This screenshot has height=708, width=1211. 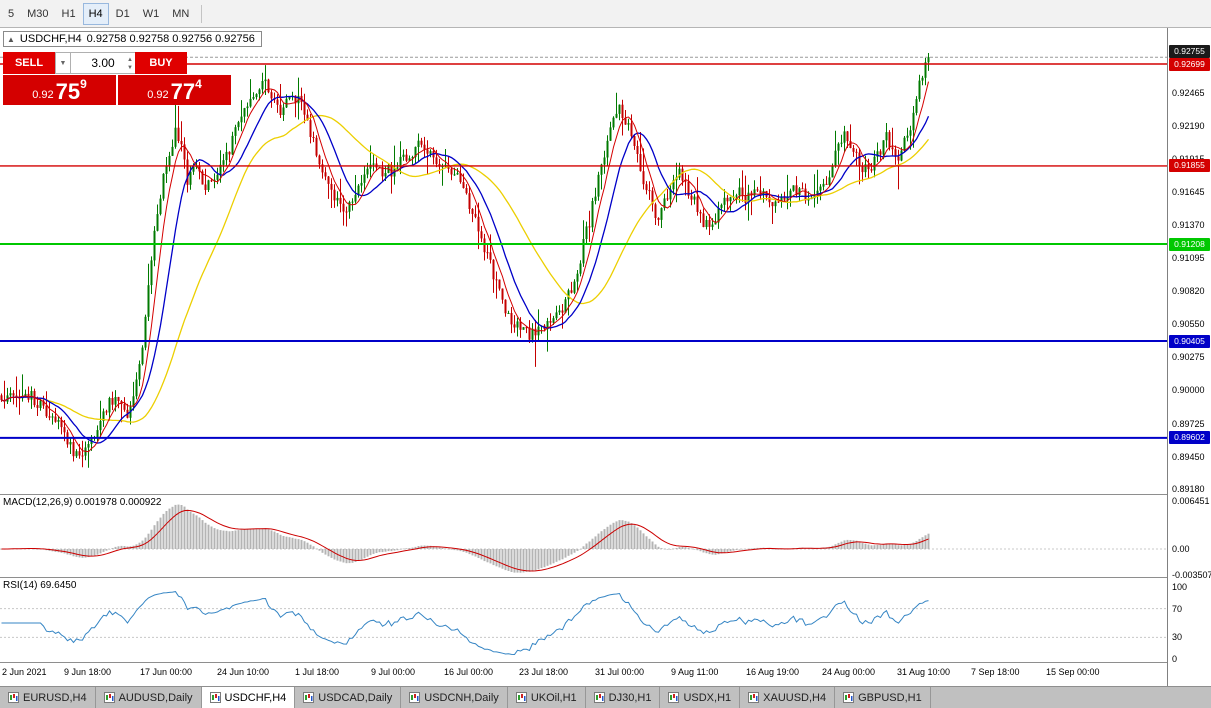 What do you see at coordinates (161, 63) in the screenshot?
I see `buy-button: BUY` at bounding box center [161, 63].